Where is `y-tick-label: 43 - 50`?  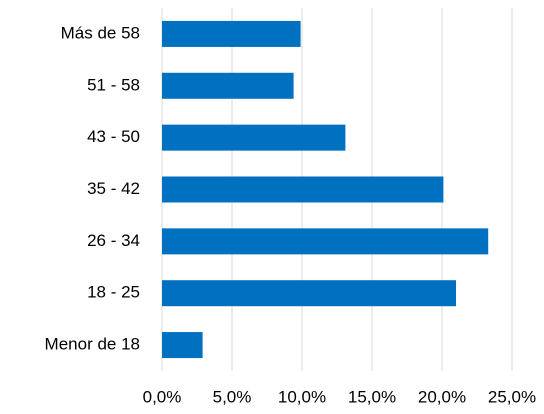 y-tick-label: 43 - 50 is located at coordinates (113, 136).